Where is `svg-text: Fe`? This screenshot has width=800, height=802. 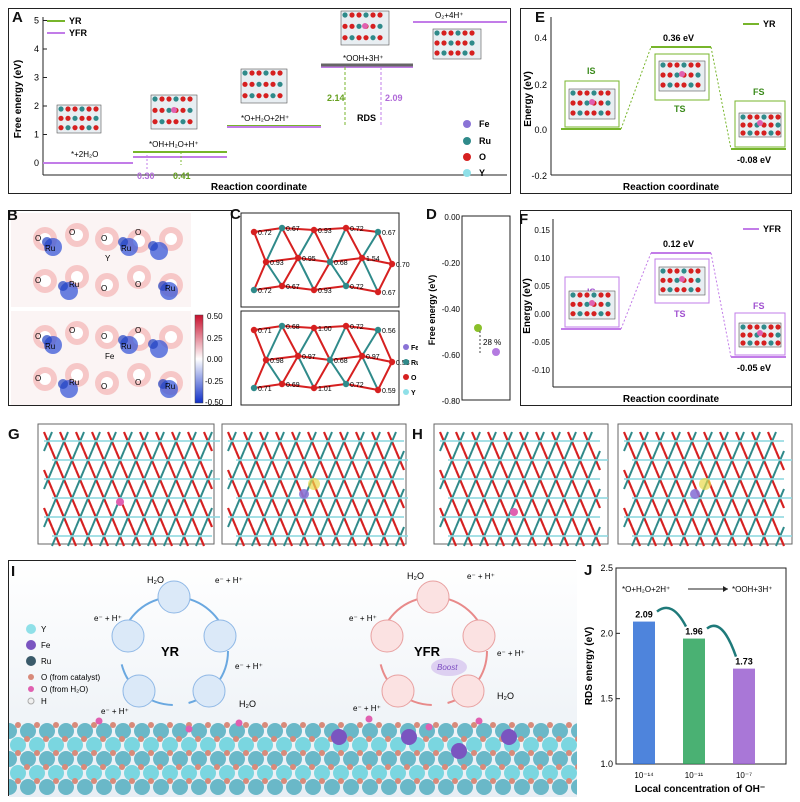 svg-text: Fe is located at coordinates (484, 124).